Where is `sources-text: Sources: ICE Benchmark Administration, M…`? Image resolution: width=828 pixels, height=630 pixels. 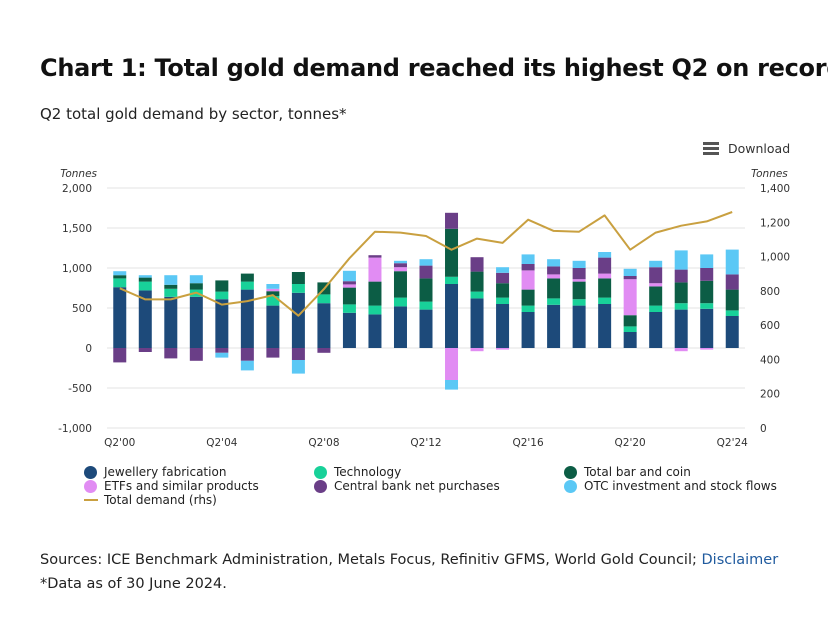
sources-text: Sources: ICE Benchmark Administration, M… is located at coordinates (409, 560).